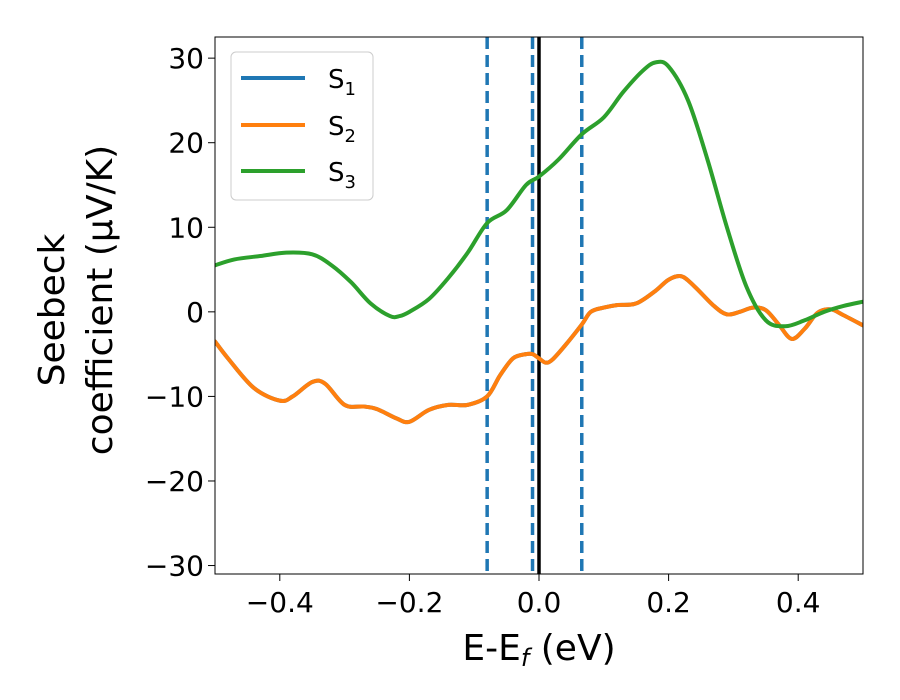  Describe the element at coordinates (409, 602) in the screenshot. I see `x-tick-label: −0.2` at that location.